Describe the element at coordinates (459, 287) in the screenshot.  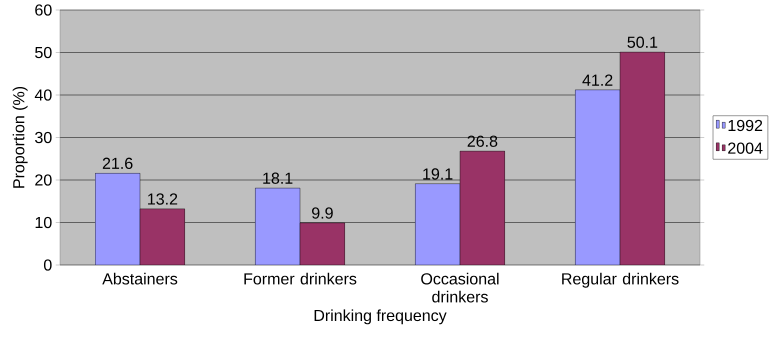
I see `x-tick-label: Occasional drinkers` at that location.